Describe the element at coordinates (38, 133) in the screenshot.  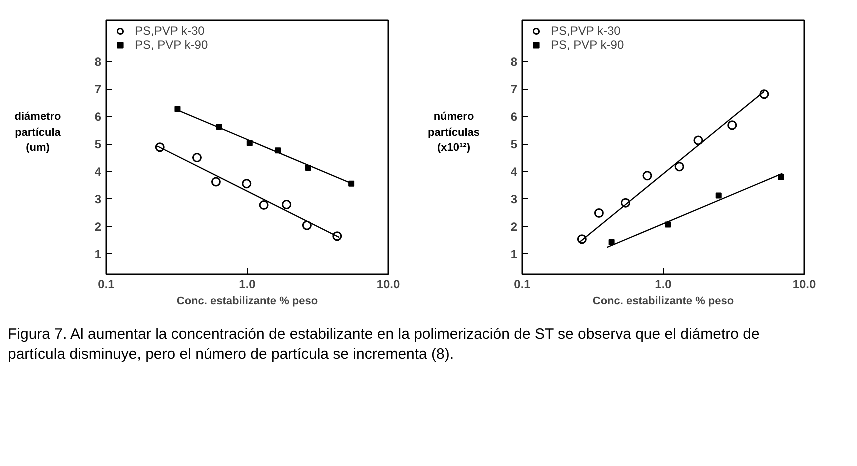
I see `y-axis-title: diámetro partícula (um)` at that location.